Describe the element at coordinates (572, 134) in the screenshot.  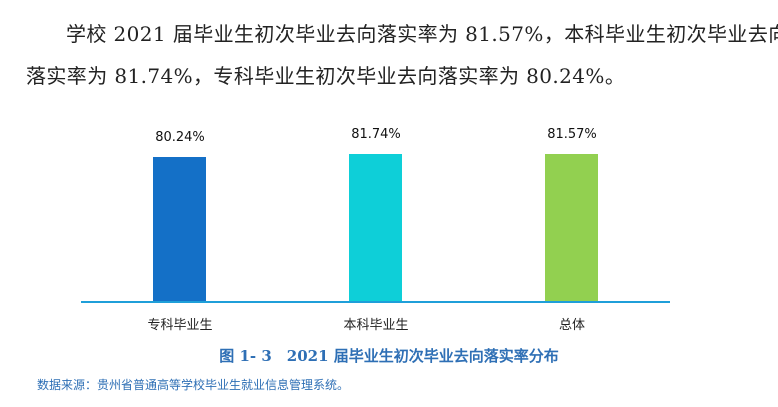
I see `bar-value-label: 81.57%` at that location.